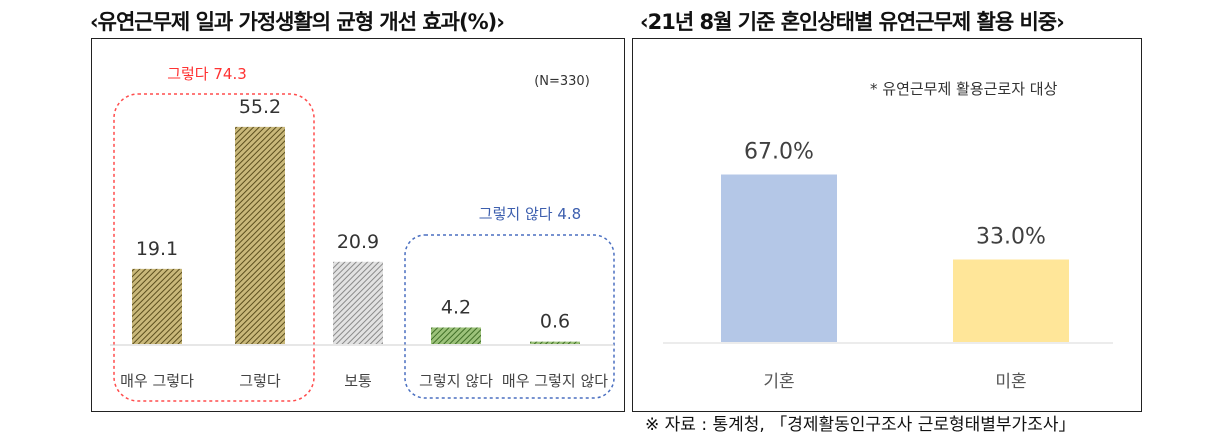 This screenshot has width=1232, height=443. Describe the element at coordinates (456, 381) in the screenshot. I see `category-label-4: 그렇지 않다` at that location.